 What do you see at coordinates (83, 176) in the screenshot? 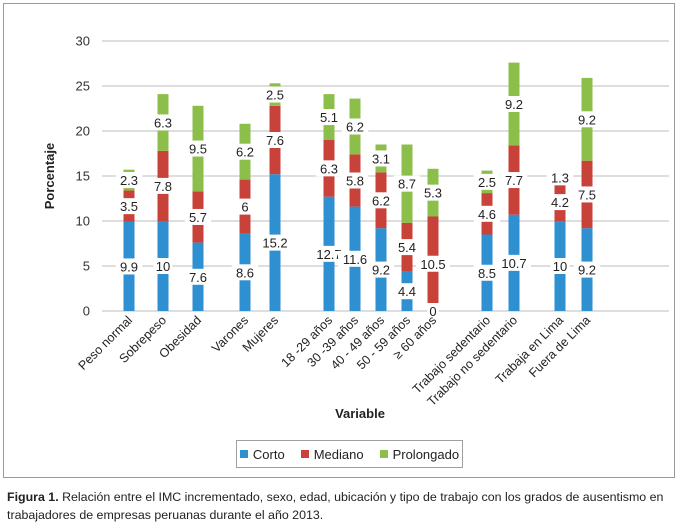
I see `y-tick-label: 15` at bounding box center [83, 176].